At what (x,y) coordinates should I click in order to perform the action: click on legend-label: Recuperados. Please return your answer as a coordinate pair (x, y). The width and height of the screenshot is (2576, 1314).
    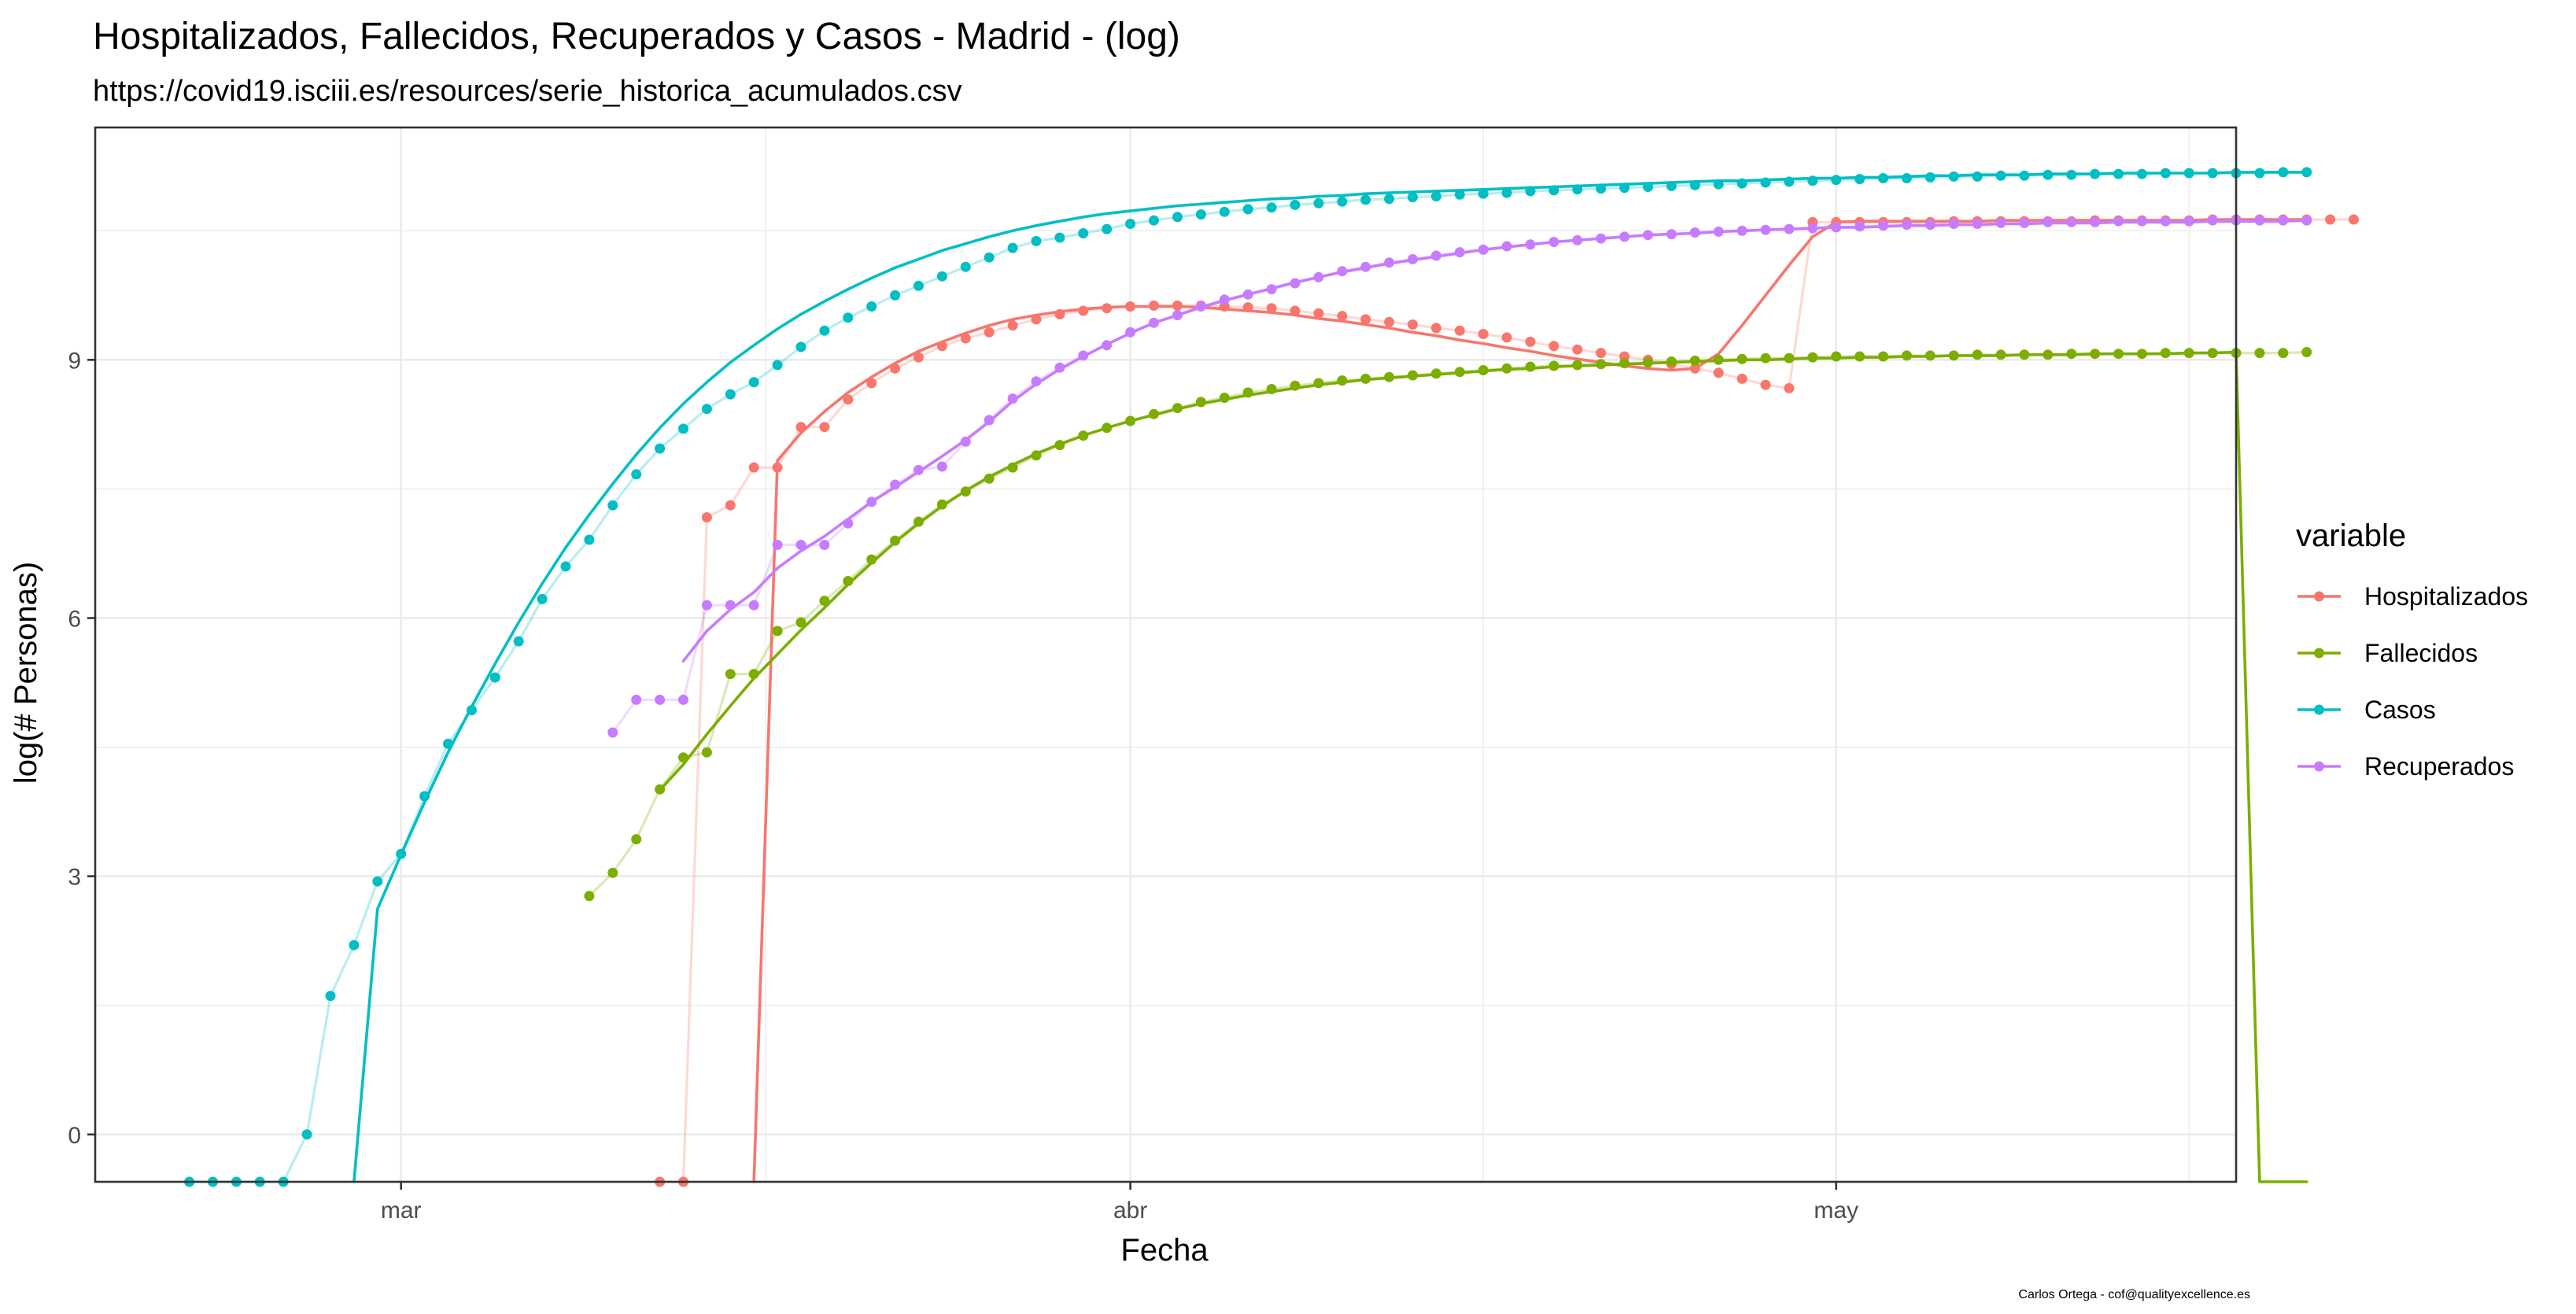
    Looking at the image, I should click on (2439, 767).